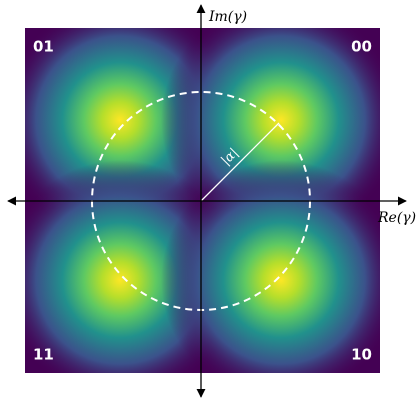 The width and height of the screenshot is (419, 402). I want to click on radius-line, so click(240, 162).